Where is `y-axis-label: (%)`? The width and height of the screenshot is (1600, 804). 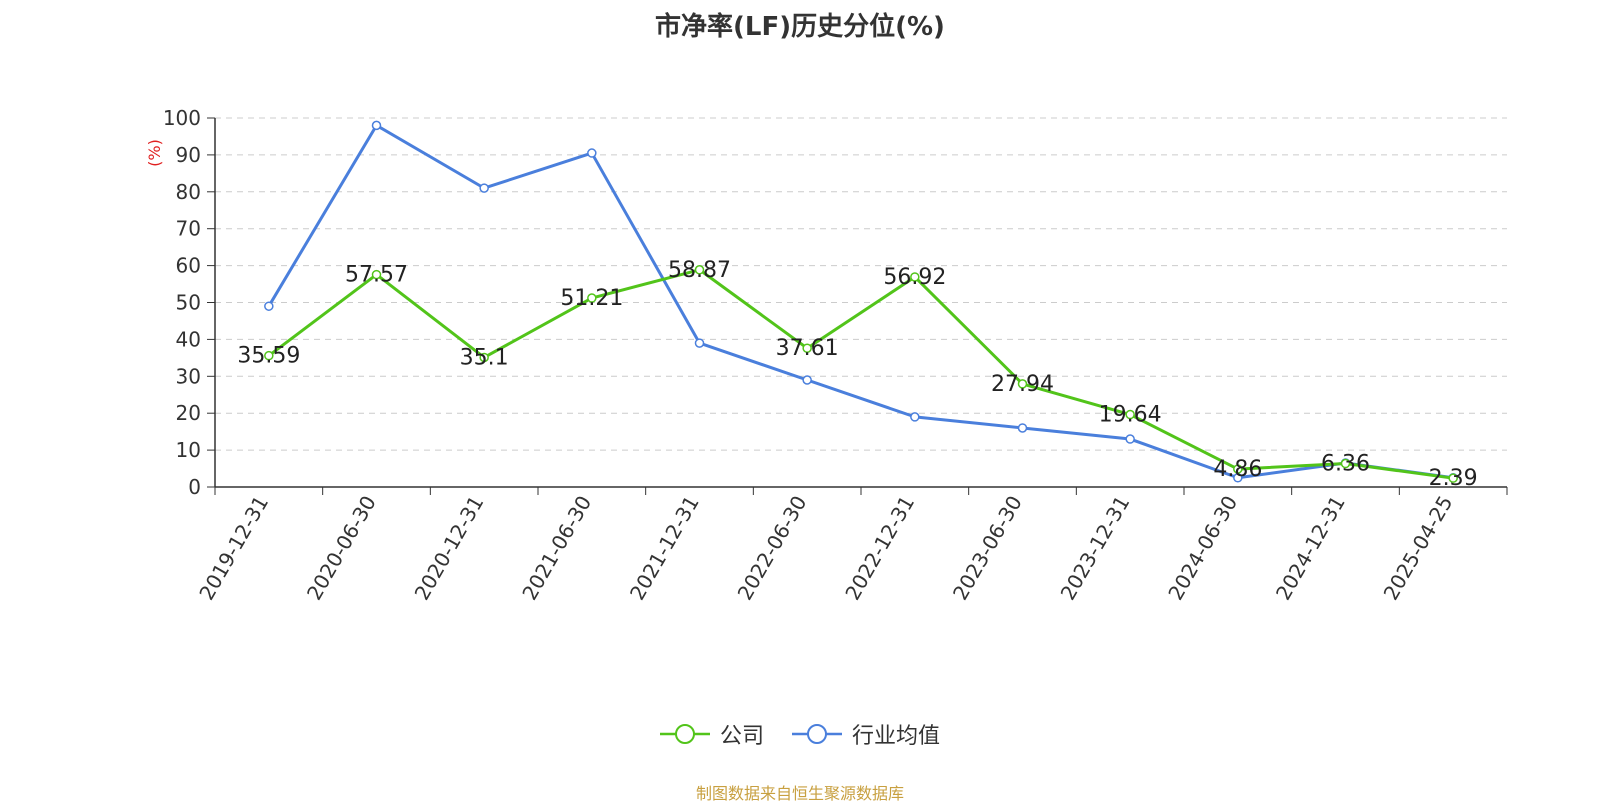
y-axis-label: (%) is located at coordinates (154, 153).